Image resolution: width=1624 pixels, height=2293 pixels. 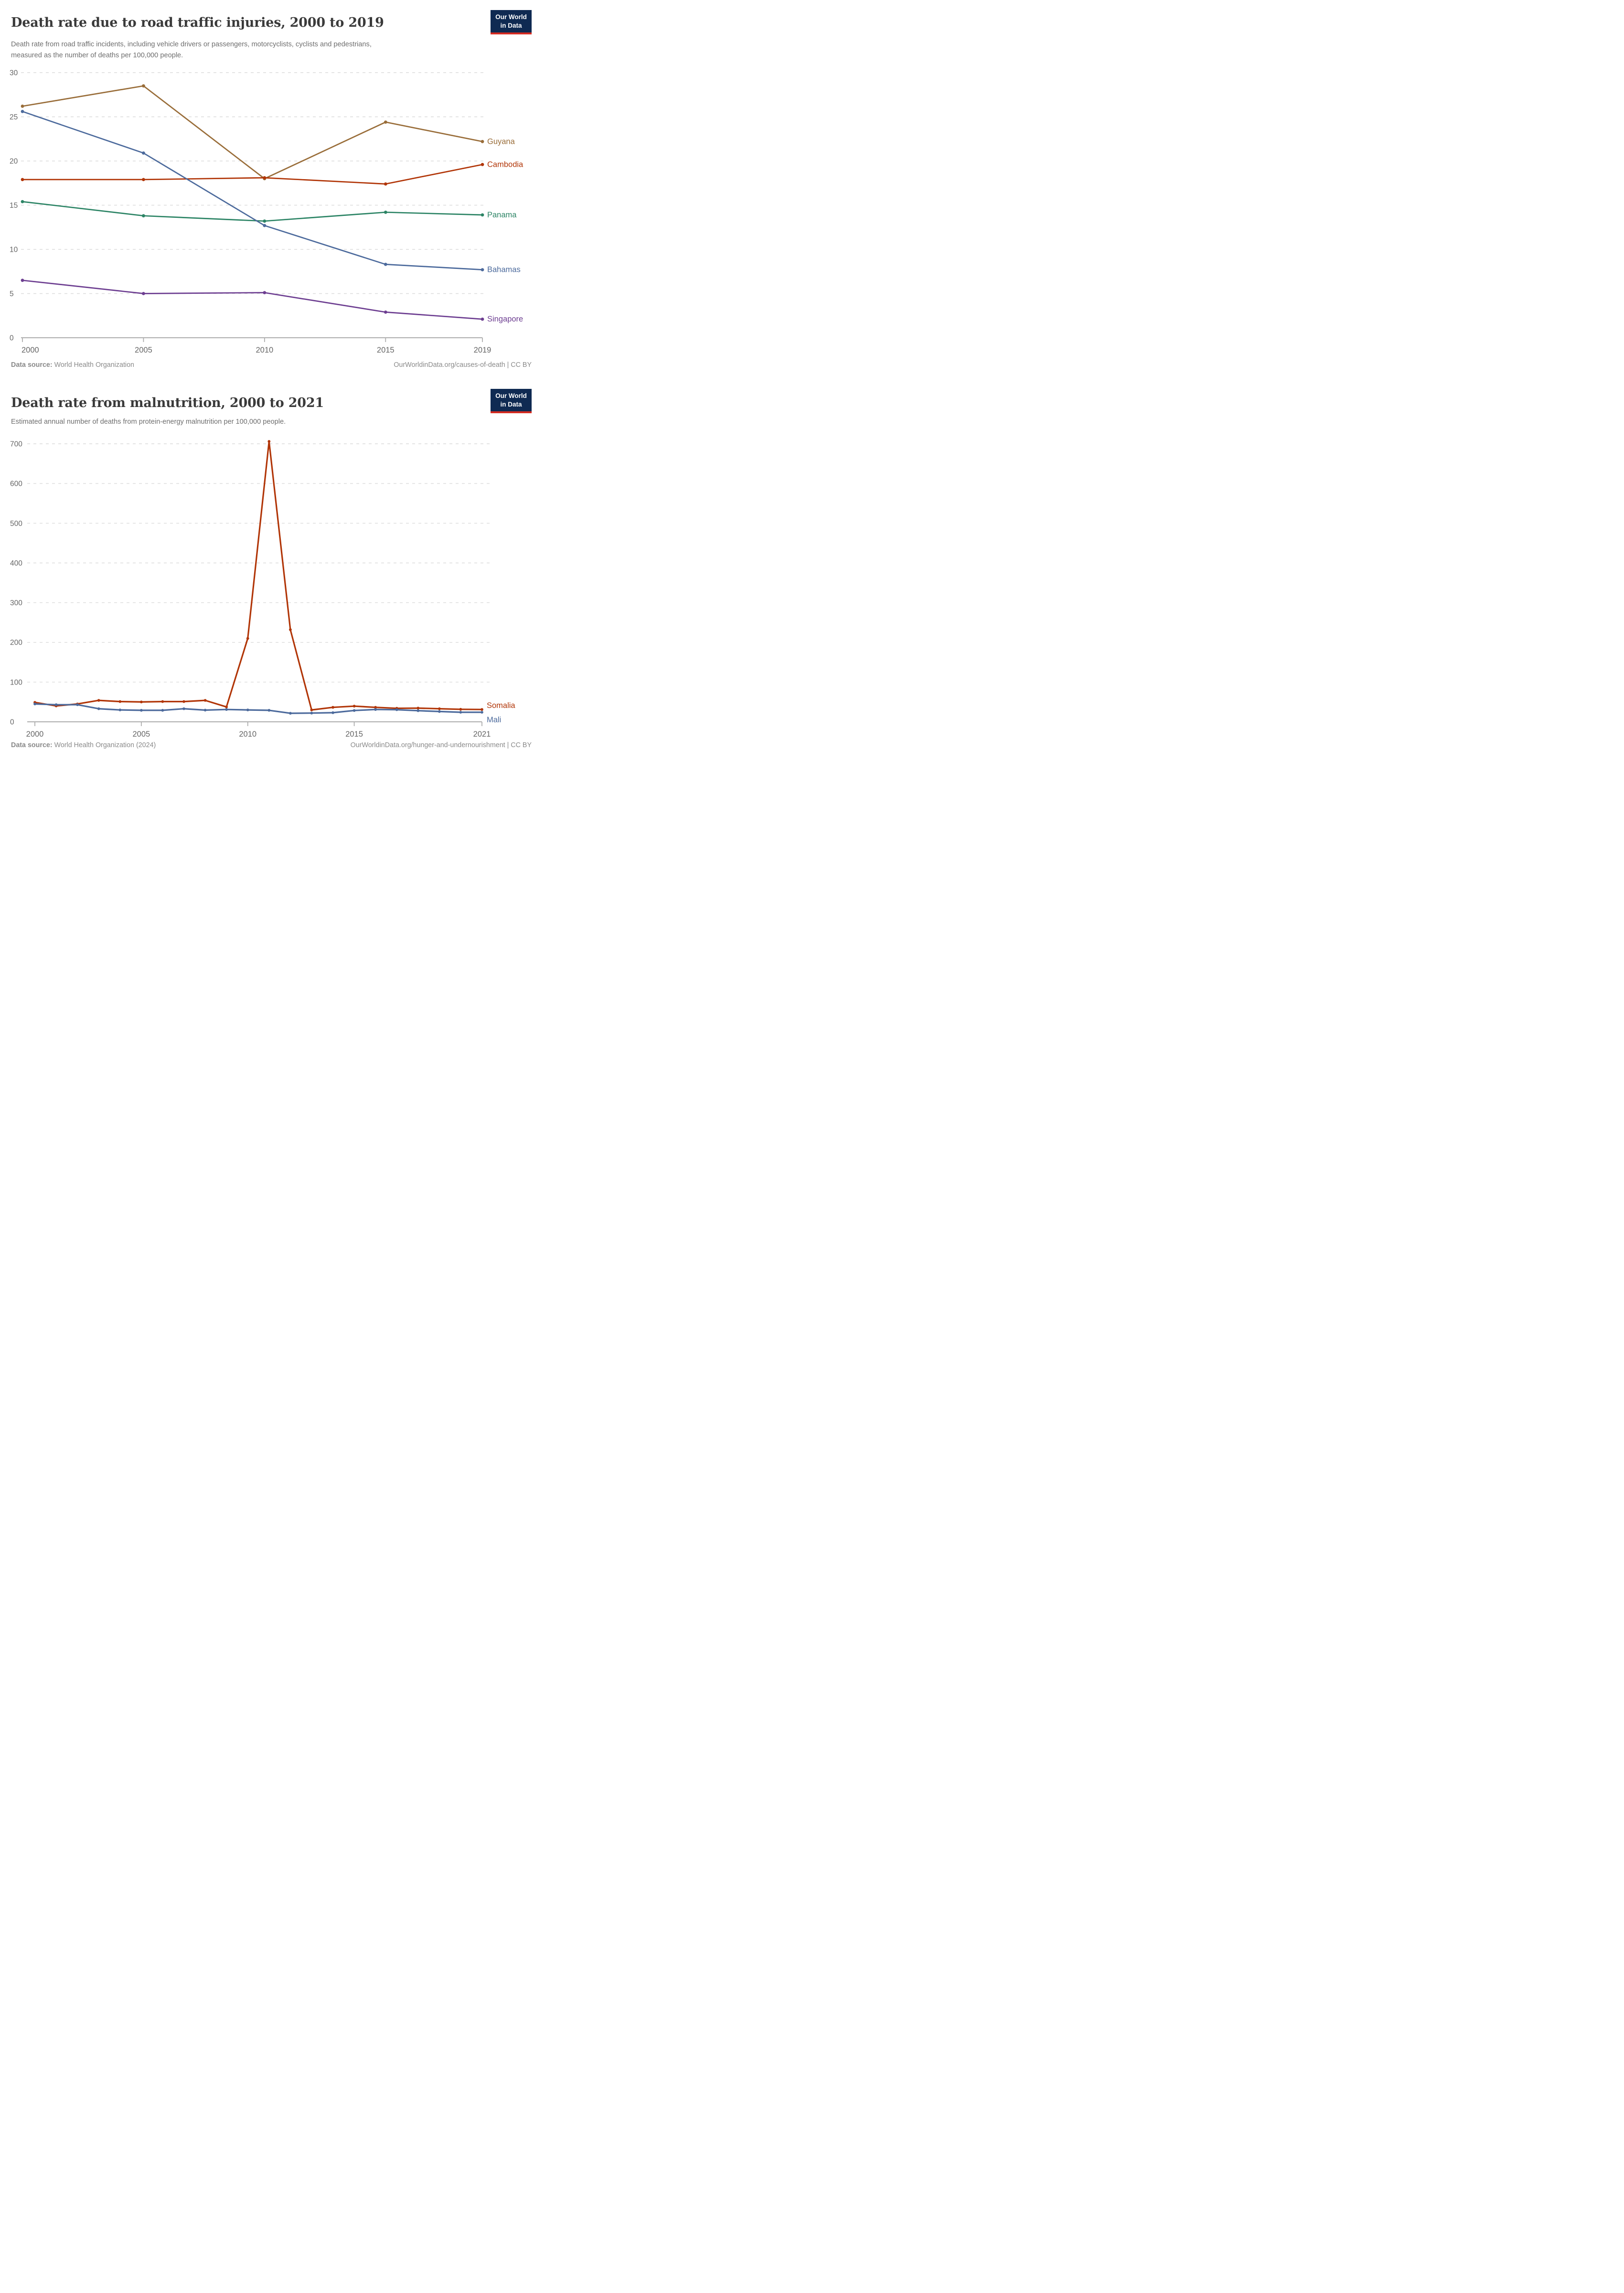 I want to click on y-tick-label: 600, so click(x=16, y=484).